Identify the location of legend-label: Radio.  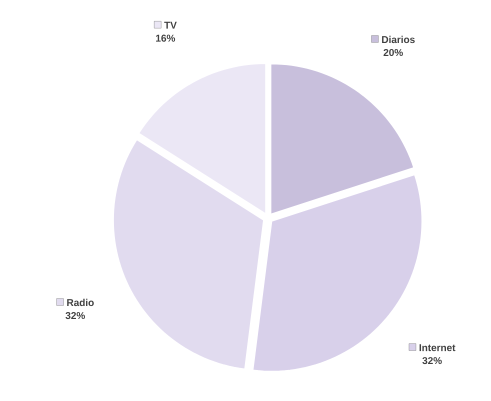
(80, 302).